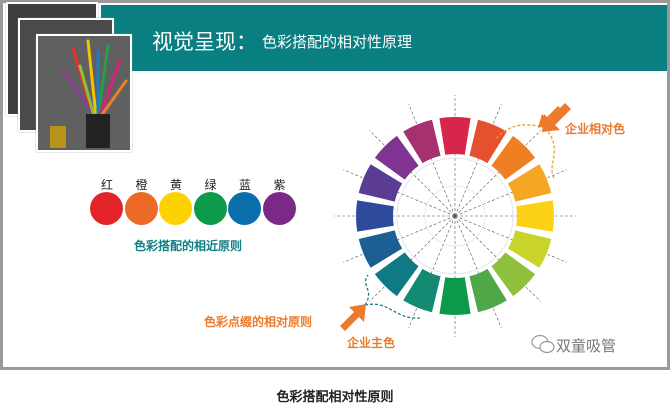  Describe the element at coordinates (371, 343) in the screenshot. I see `main-color-label: 企业主色` at that location.